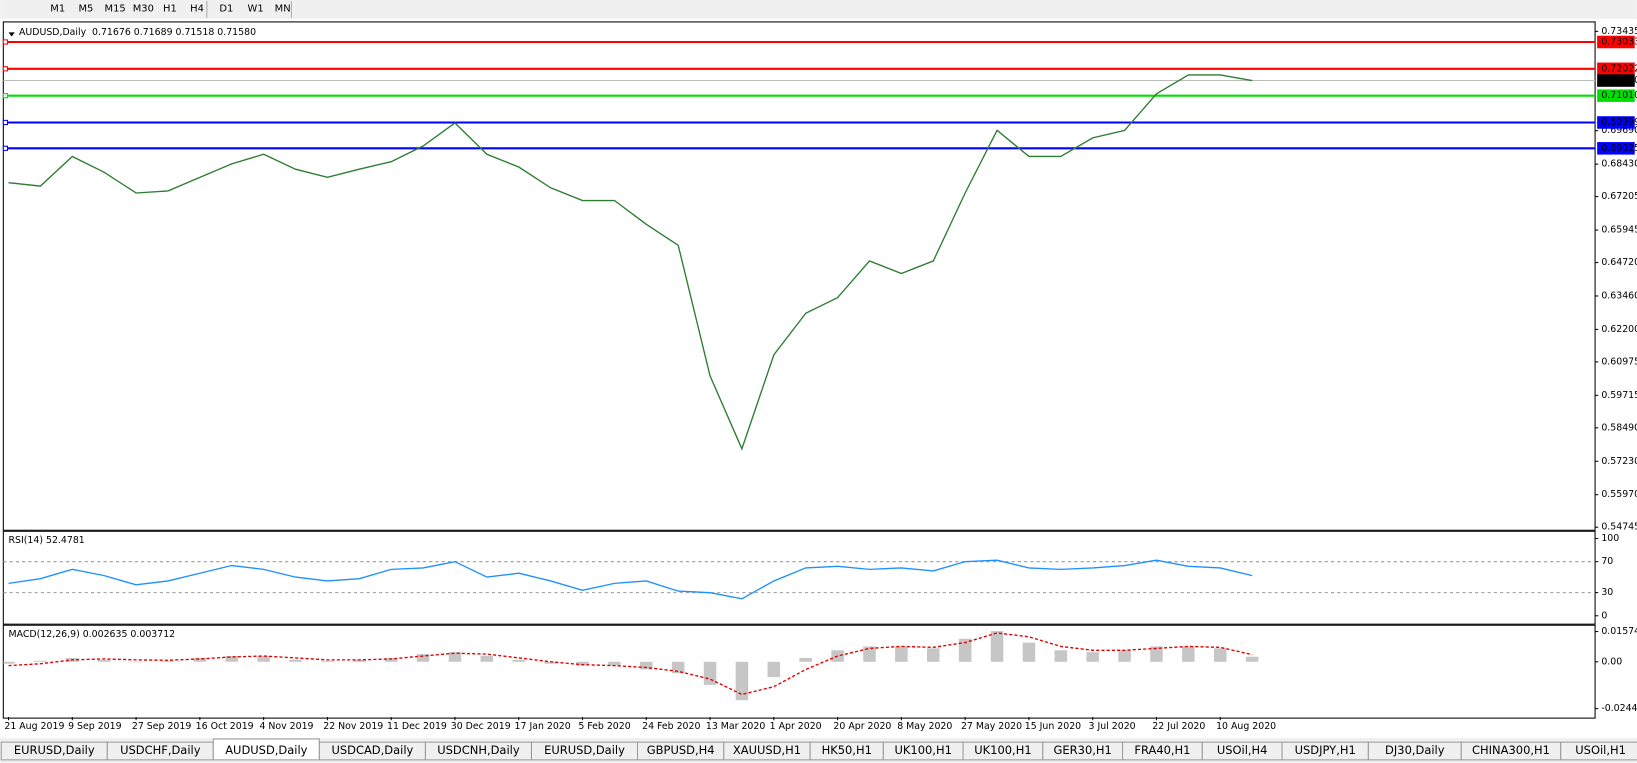  I want to click on tab-label: XAUUSD,H1, so click(767, 750).